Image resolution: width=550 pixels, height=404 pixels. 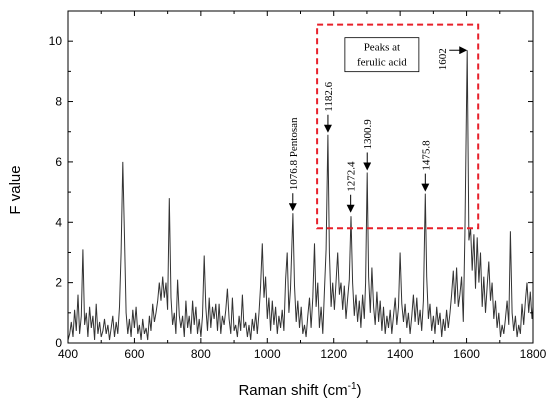 What do you see at coordinates (333, 354) in the screenshot?
I see `x-tick-label: 1200` at bounding box center [333, 354].